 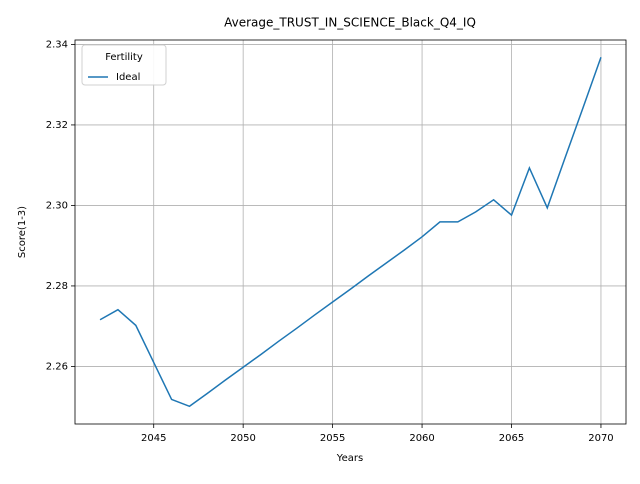 What do you see at coordinates (600, 438) in the screenshot?
I see `x-tick-label: 2070` at bounding box center [600, 438].